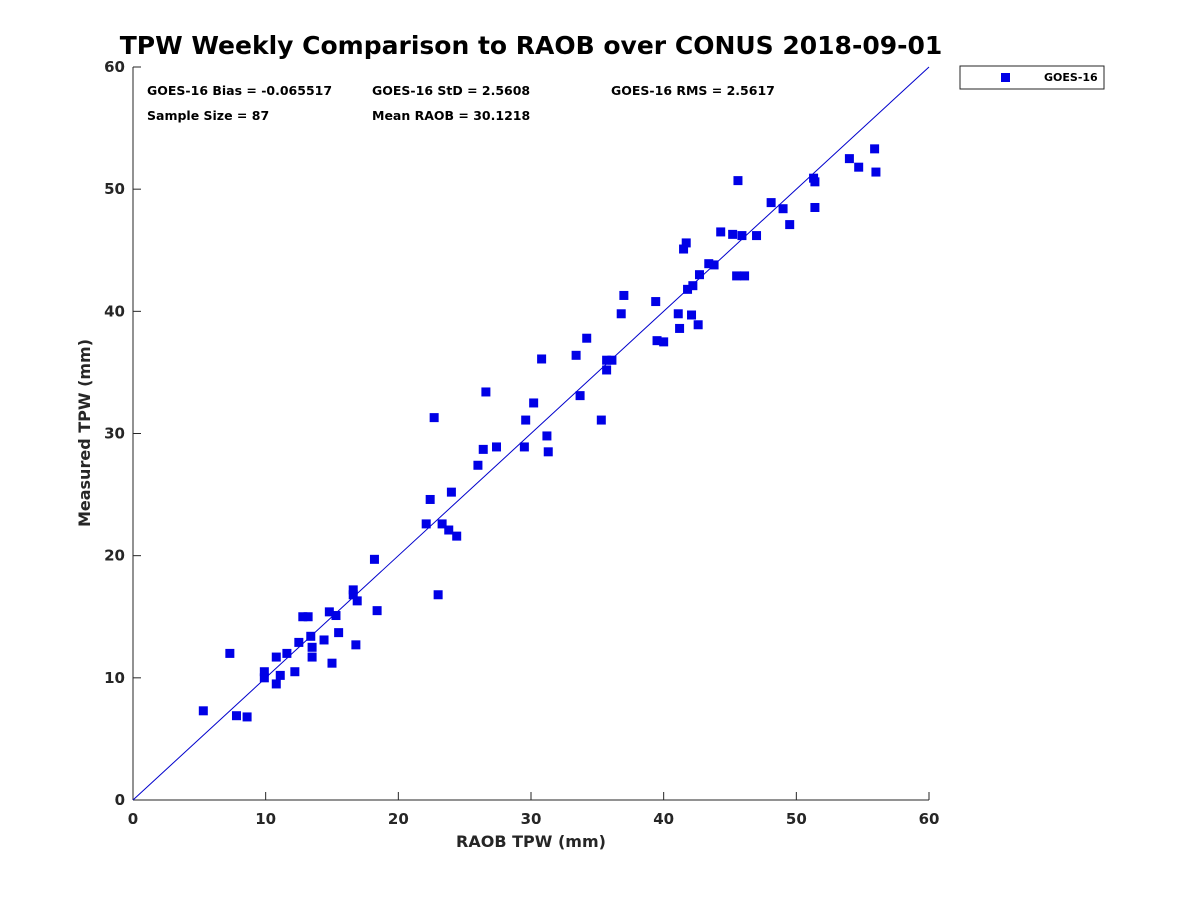 Image resolution: width=1200 pixels, height=900 pixels. Describe the element at coordinates (929, 819) in the screenshot. I see `x-tick-label: 60` at that location.